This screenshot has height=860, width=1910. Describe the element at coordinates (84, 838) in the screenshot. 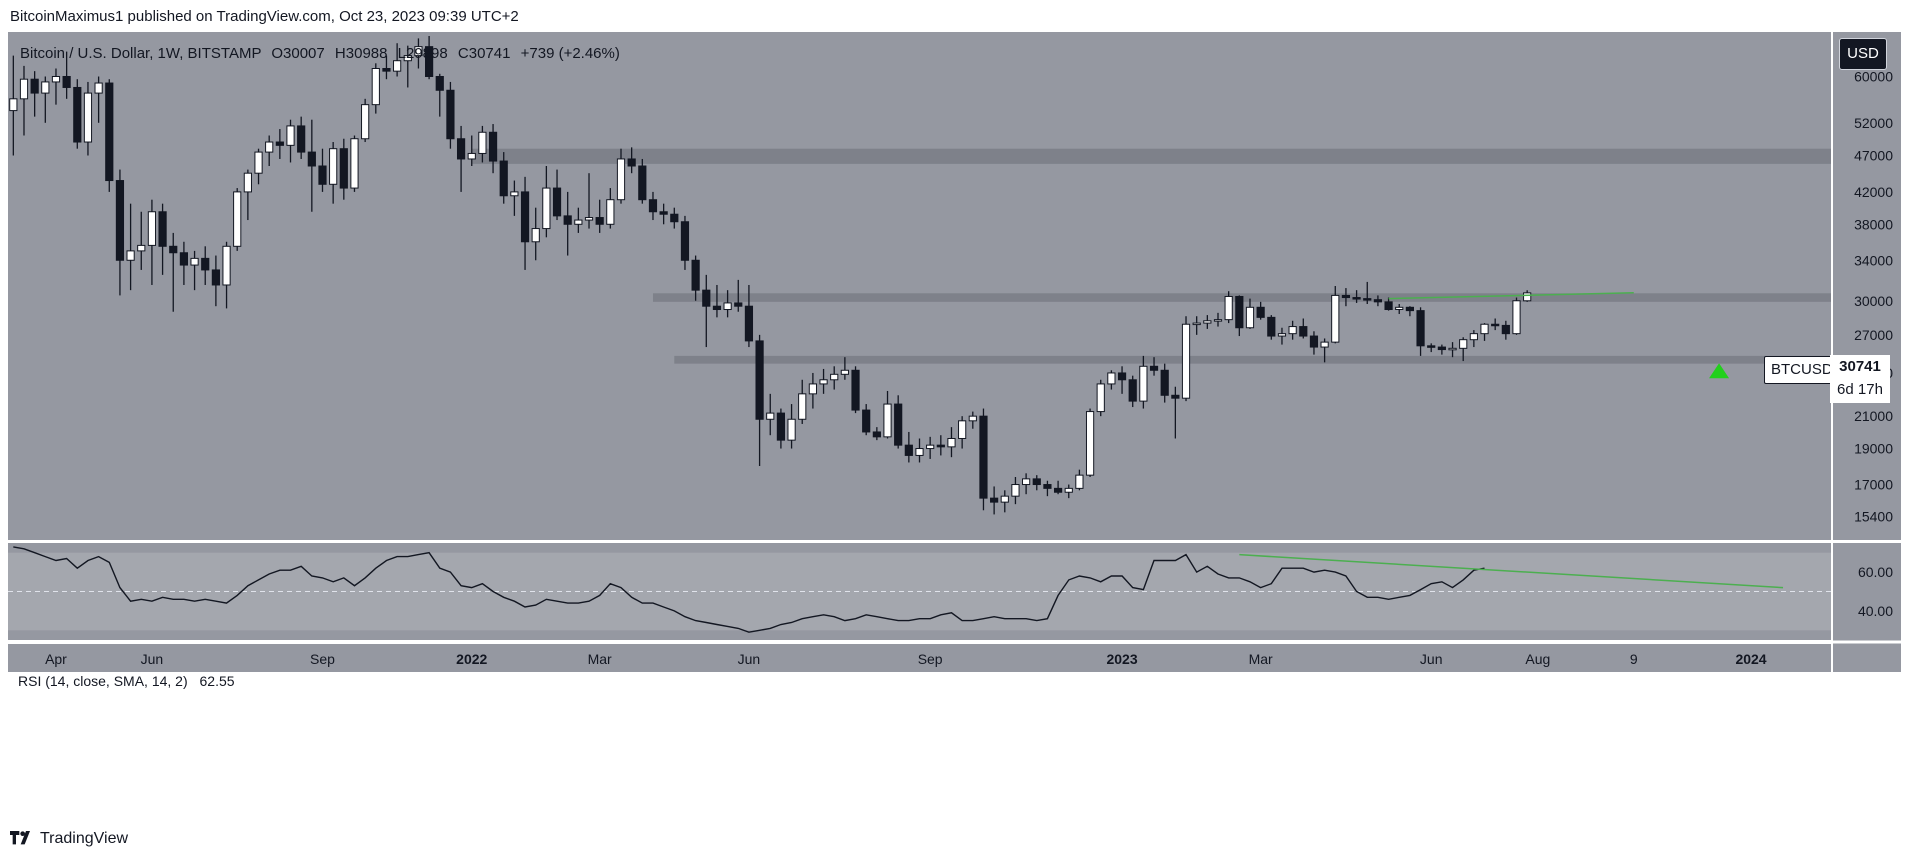

I see `tradingview-brand: TradingView` at that location.